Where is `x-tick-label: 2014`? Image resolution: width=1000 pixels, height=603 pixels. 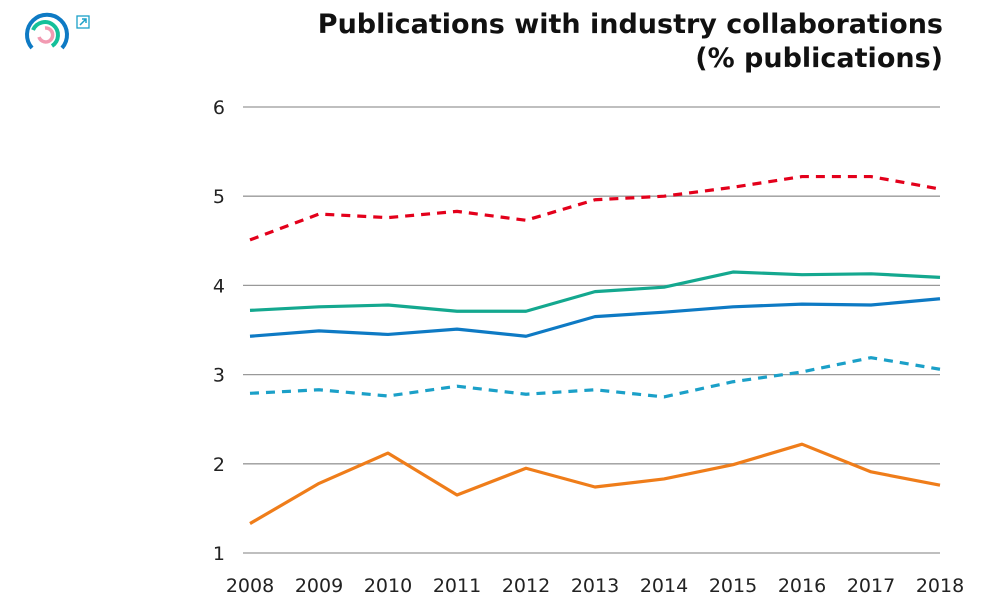 x-tick-label: 2014 is located at coordinates (664, 586).